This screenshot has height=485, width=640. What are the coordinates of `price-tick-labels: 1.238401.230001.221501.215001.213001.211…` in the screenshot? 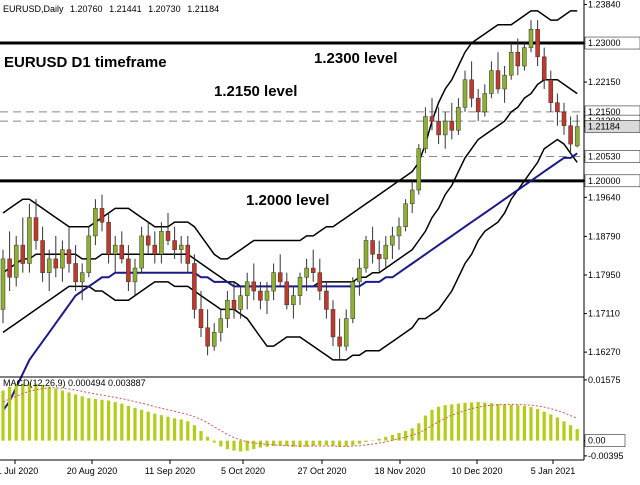 It's located at (612, 178).